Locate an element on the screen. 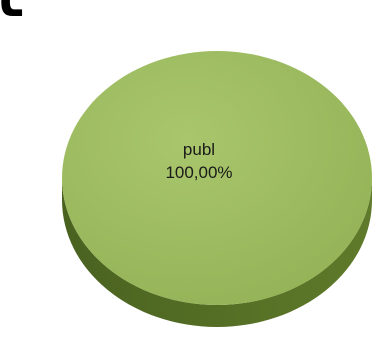  page-title-fragment: l is located at coordinates (13, 13).